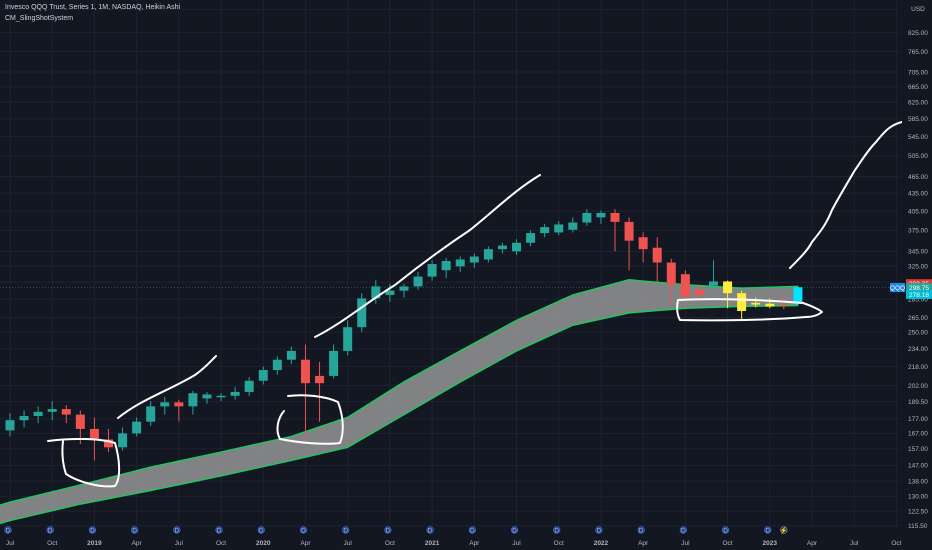 The height and width of the screenshot is (550, 932). I want to click on x-tick-label: Apr, so click(474, 543).